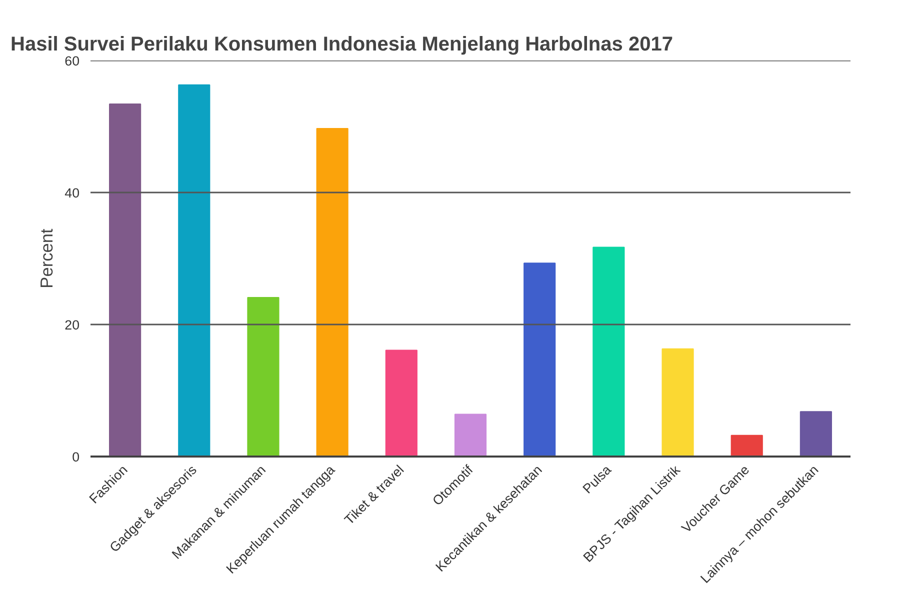  I want to click on y-tick-label: 40, so click(72, 193).